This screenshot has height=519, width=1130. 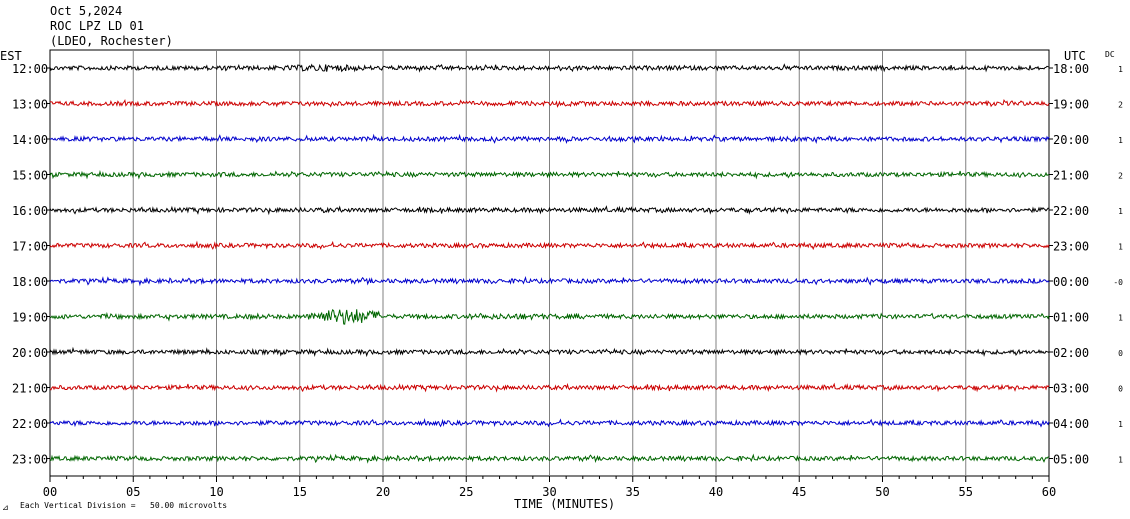 What do you see at coordinates (1118, 282) in the screenshot?
I see `dc-offset-value: -0` at bounding box center [1118, 282].